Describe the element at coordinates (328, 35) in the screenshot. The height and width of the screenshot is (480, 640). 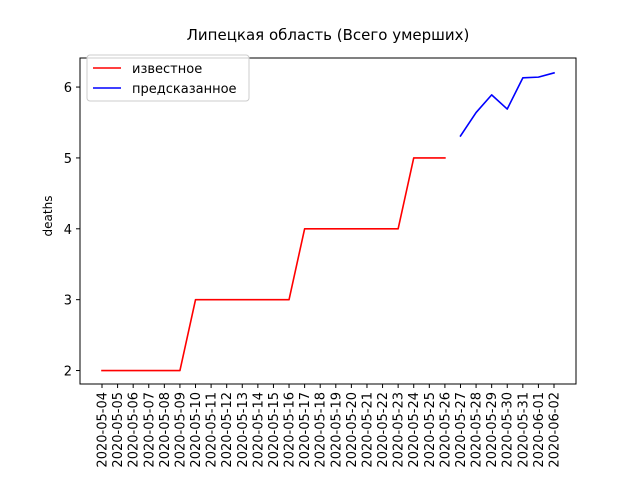
I see `chart-title: Липецкая область (Всего умерших)` at that location.